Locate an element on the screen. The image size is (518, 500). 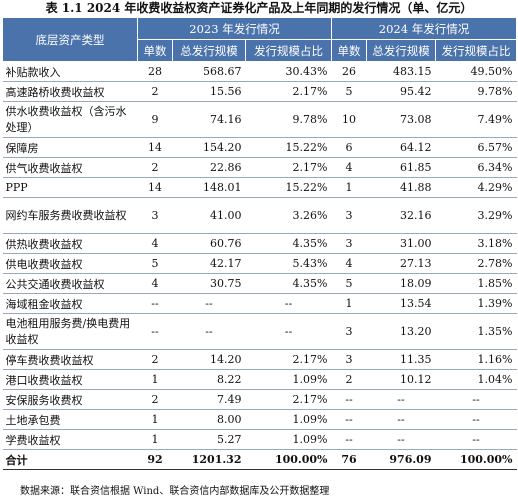
cell-scale-2023: 154.20 is located at coordinates (209, 147).